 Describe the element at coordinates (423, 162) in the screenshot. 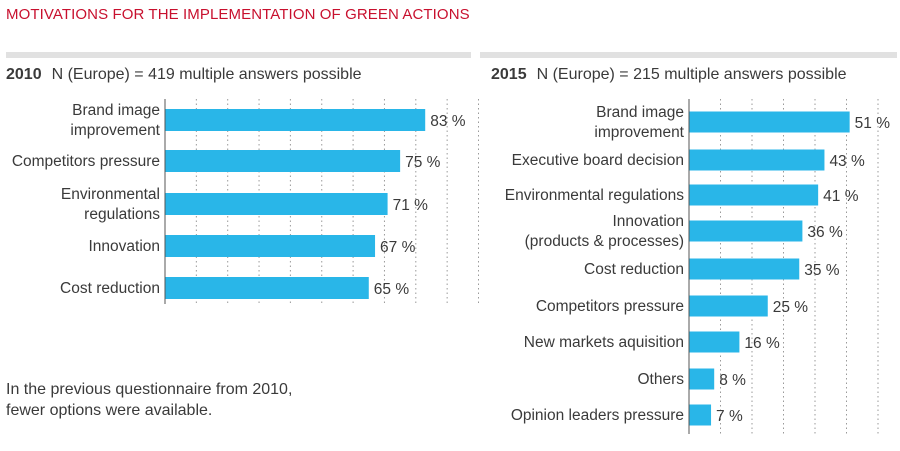

I see `value-label: 75 %` at that location.